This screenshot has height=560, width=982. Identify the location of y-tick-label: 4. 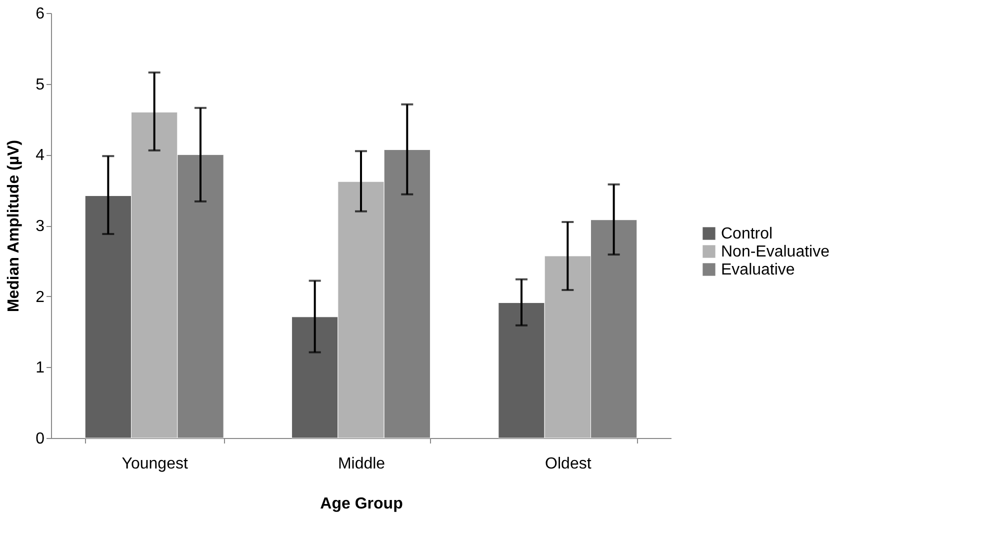
(40, 155).